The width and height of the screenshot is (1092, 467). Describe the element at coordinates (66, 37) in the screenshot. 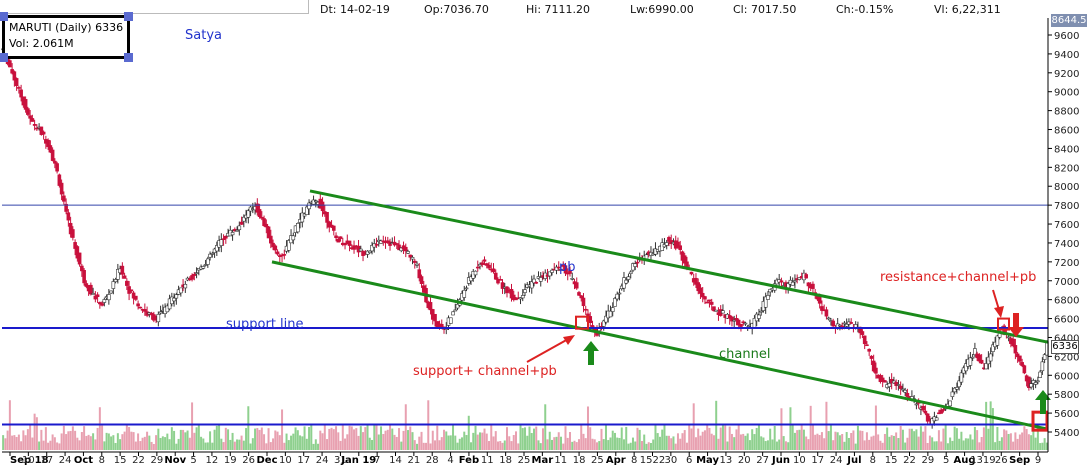

I see `symbol-legend-box: MARUTI (Daily) 6336 Vol: 2.061M` at that location.